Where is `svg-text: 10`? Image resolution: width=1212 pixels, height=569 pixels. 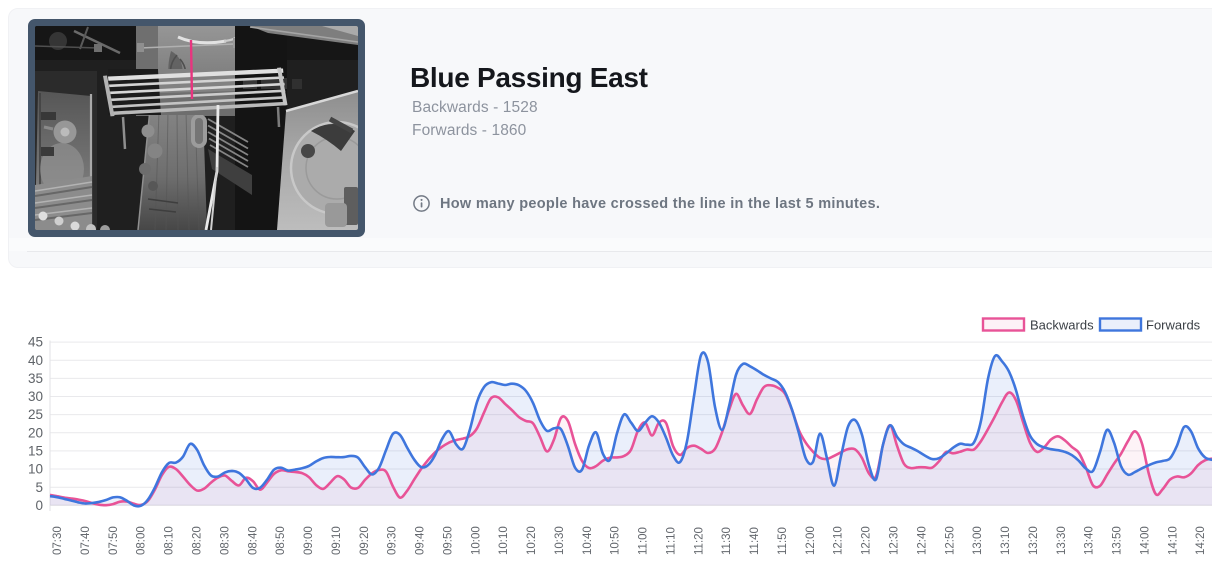 svg-text: 10 is located at coordinates (35, 469).